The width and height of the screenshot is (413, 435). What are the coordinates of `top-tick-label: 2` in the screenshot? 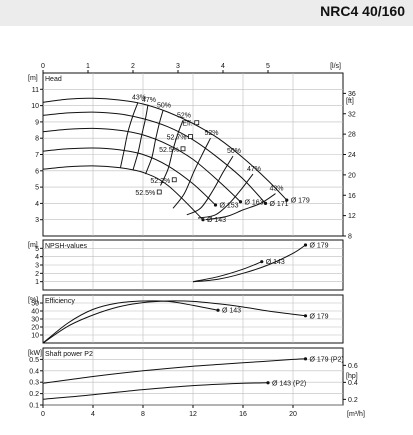 It's located at (133, 66).